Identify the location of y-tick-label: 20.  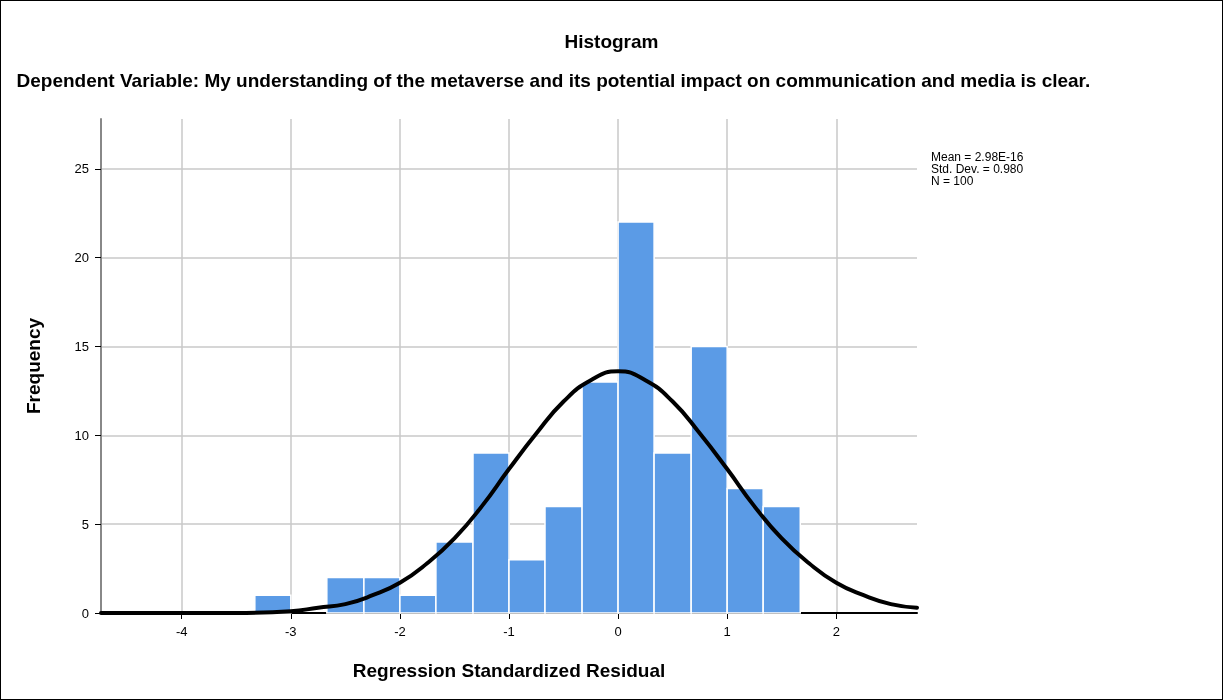
(81, 258).